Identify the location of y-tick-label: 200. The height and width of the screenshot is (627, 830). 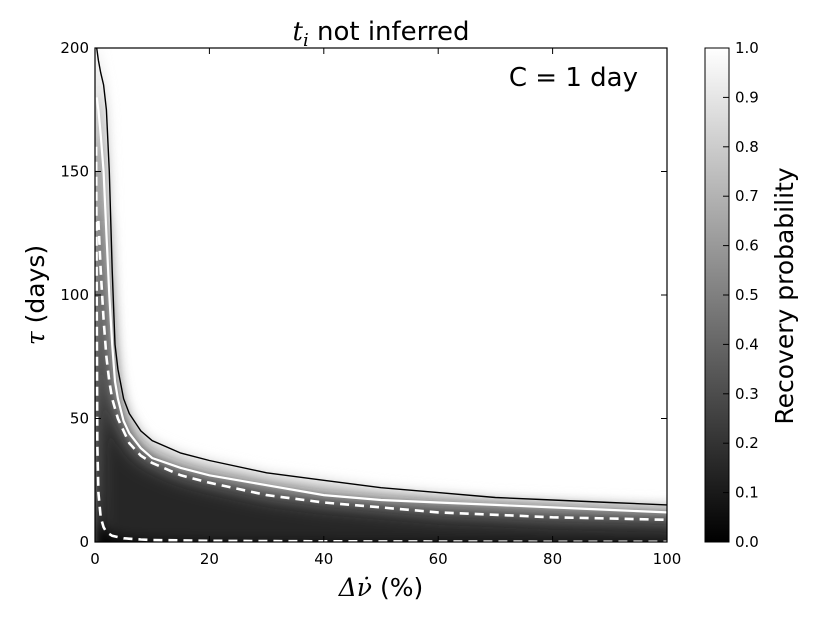
(74, 48).